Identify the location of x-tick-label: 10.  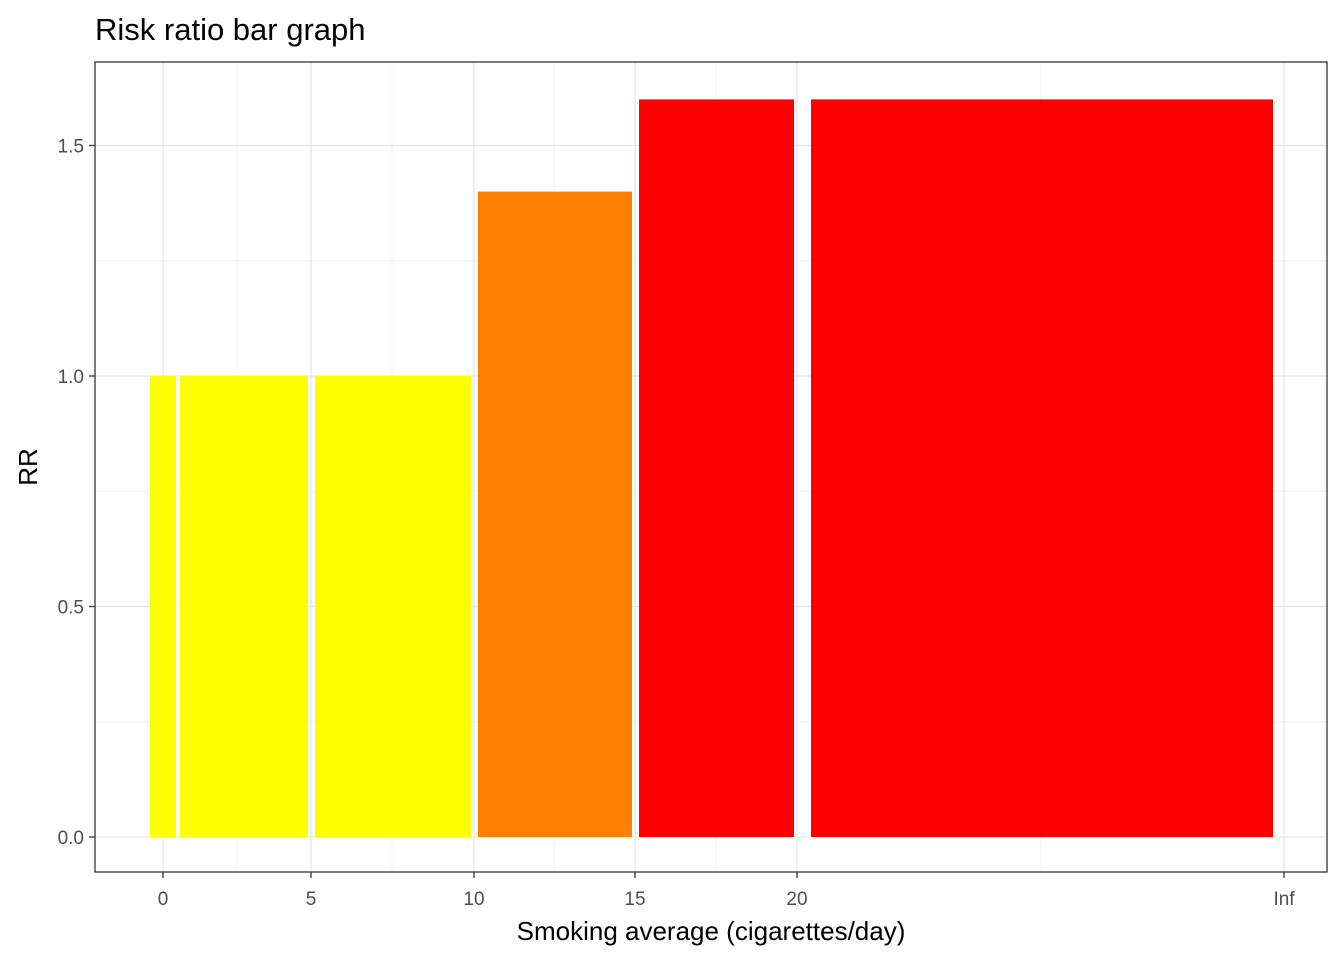
(473, 899).